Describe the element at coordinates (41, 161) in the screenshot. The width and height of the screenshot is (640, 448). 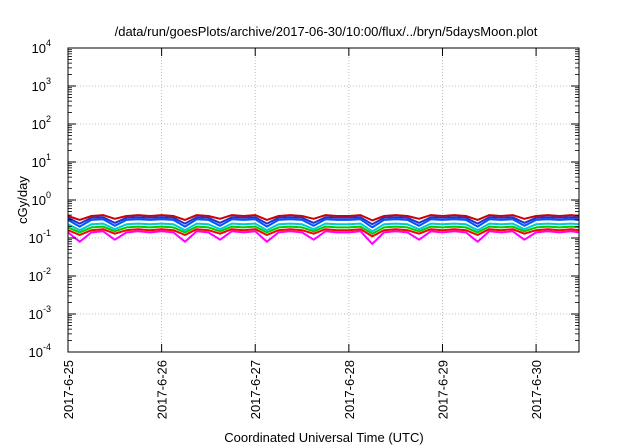
I see `y-tick-label: 10¹` at that location.